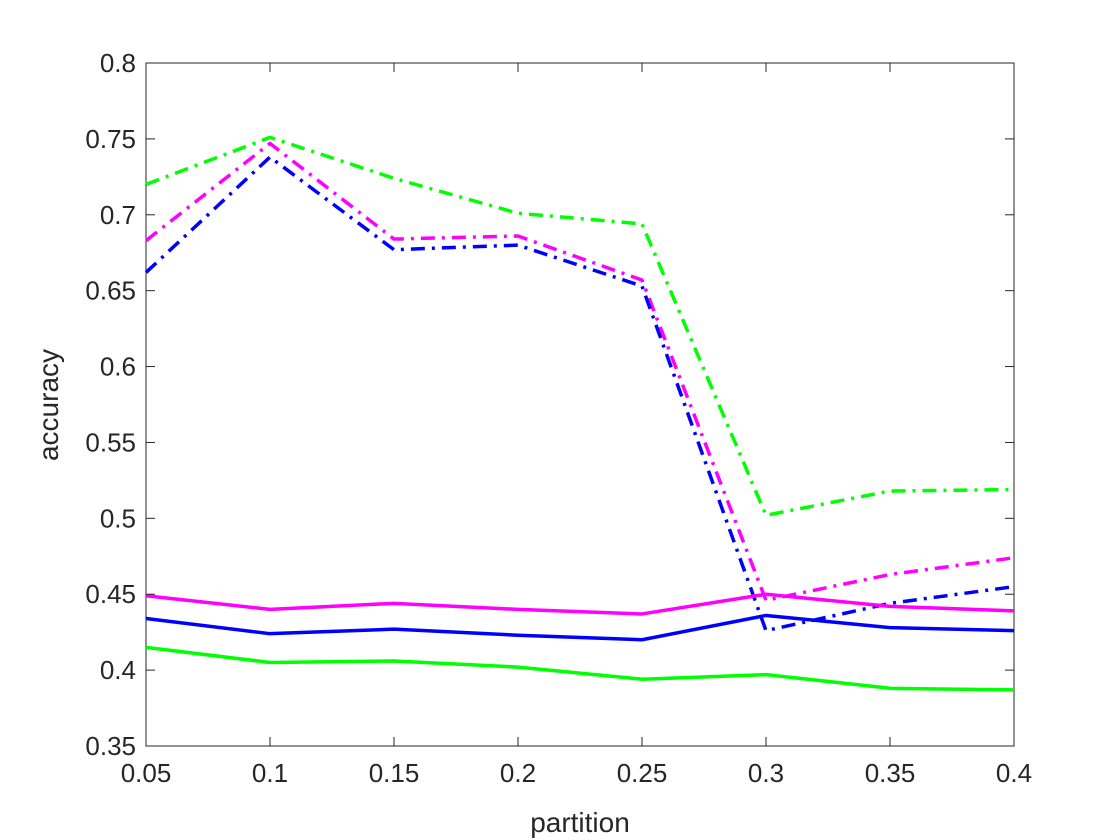 This screenshot has width=1120, height=840. Describe the element at coordinates (118, 215) in the screenshot. I see `y-tick-label: 0.7` at that location.